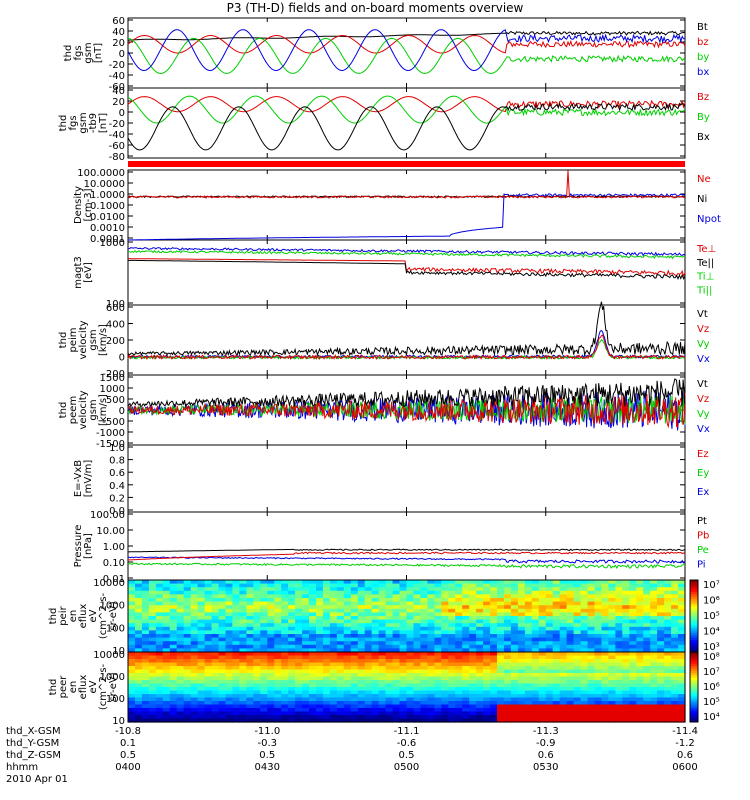  Describe the element at coordinates (113, 615) in the screenshot. I see `ylabel-8-6: sr-eV)` at that location.